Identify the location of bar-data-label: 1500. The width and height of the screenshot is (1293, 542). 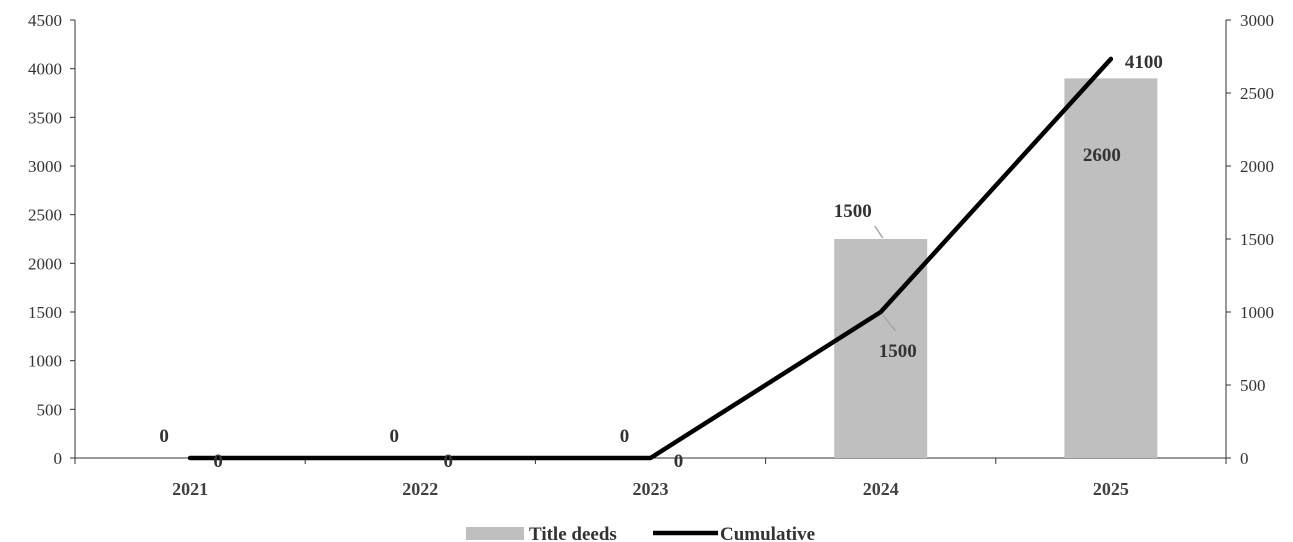
(853, 211).